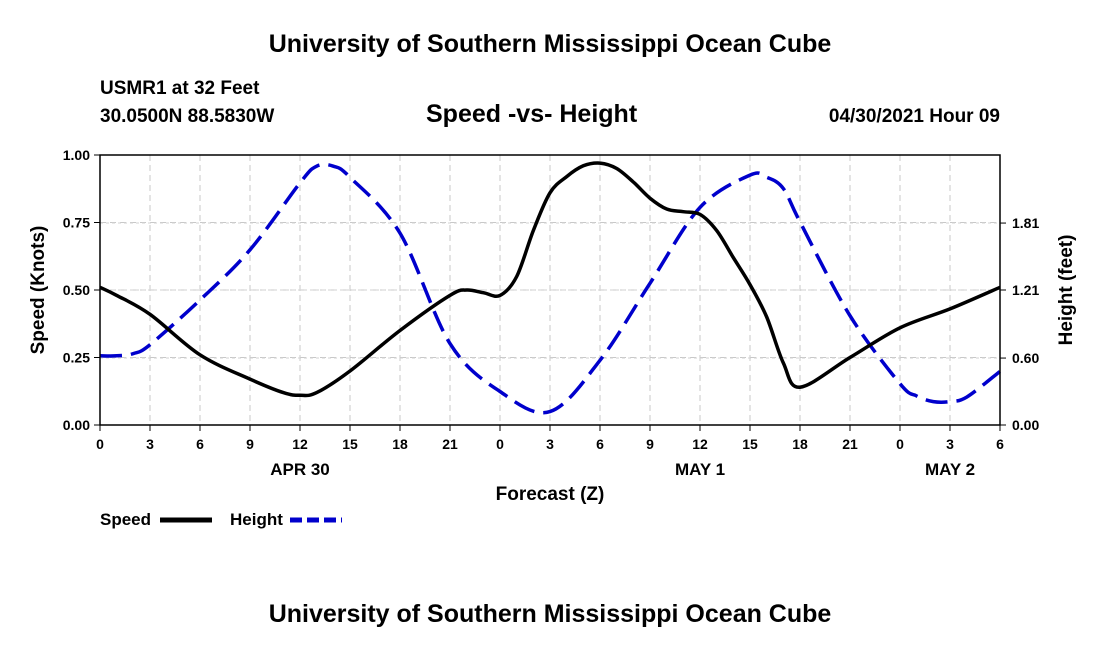  Describe the element at coordinates (180, 88) in the screenshot. I see `station-label: USMR1 at 32 Feet` at that location.